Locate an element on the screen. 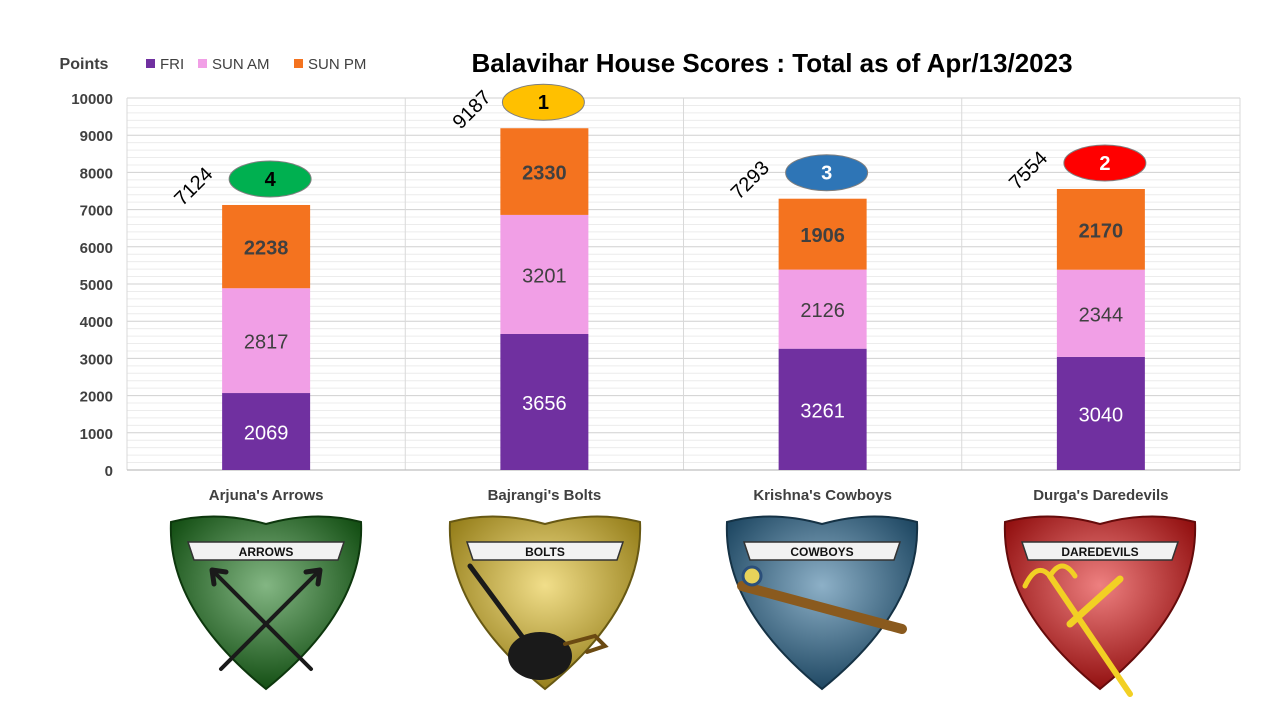  data-label: 3201 is located at coordinates (544, 276).